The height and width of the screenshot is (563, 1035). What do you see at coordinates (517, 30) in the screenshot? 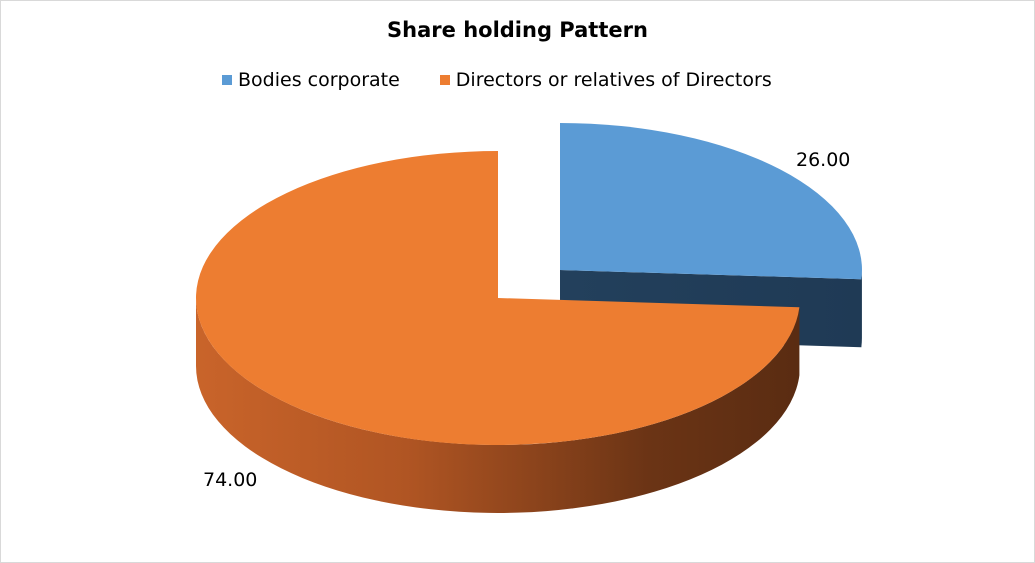
I see `chart-title: Share holding Pattern` at bounding box center [517, 30].